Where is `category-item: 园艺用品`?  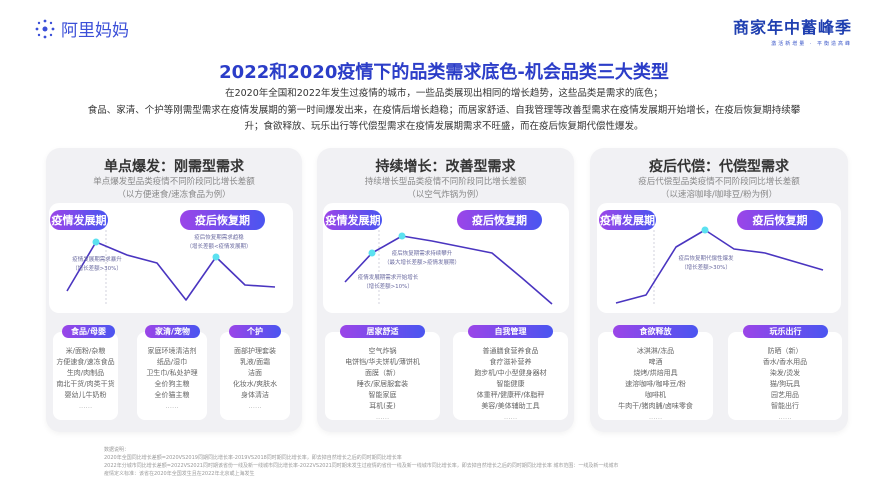 category-item: 园艺用品 is located at coordinates (785, 395).